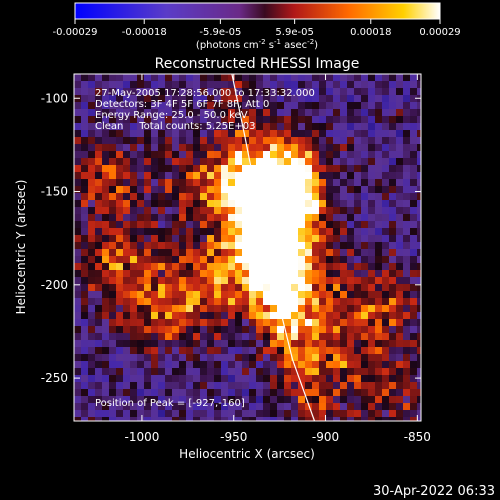  I want to click on info-line-energy: Energy Range: 25.0 - 50.0 keV, so click(171, 115).